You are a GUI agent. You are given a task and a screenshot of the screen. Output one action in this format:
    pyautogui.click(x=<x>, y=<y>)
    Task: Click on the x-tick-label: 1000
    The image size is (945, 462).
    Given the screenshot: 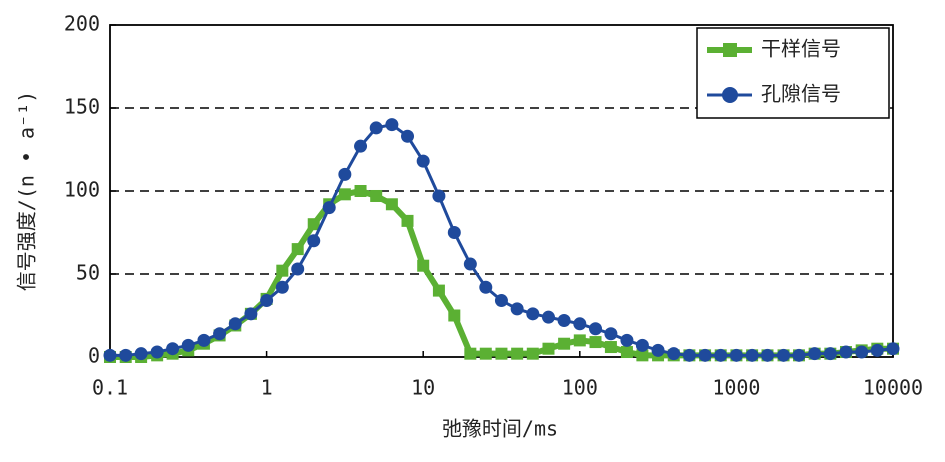 What is the action you would take?
    pyautogui.click(x=736, y=388)
    